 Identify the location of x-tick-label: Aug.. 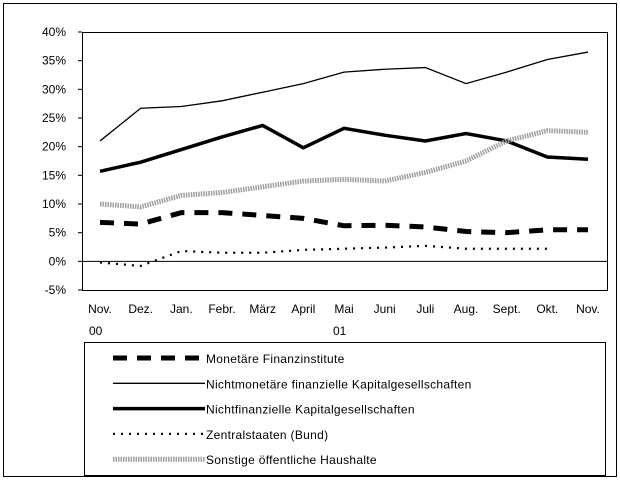
(466, 309).